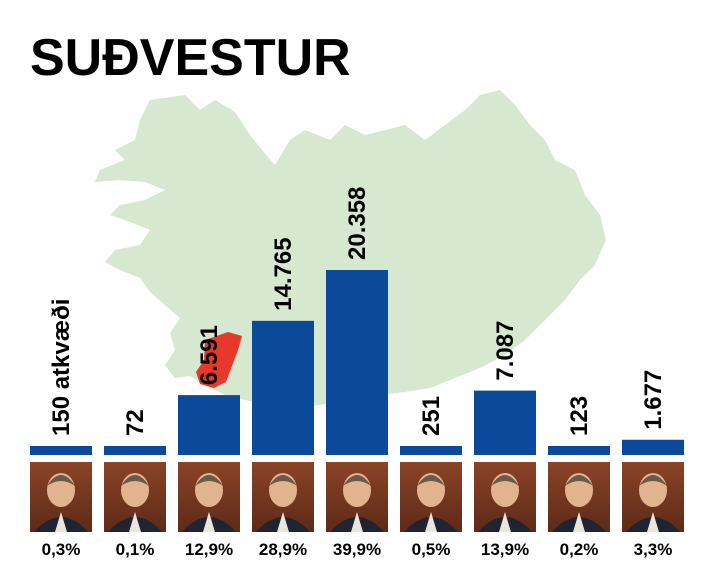  What do you see at coordinates (283, 549) in the screenshot?
I see `percent-label: 28,9%` at bounding box center [283, 549].